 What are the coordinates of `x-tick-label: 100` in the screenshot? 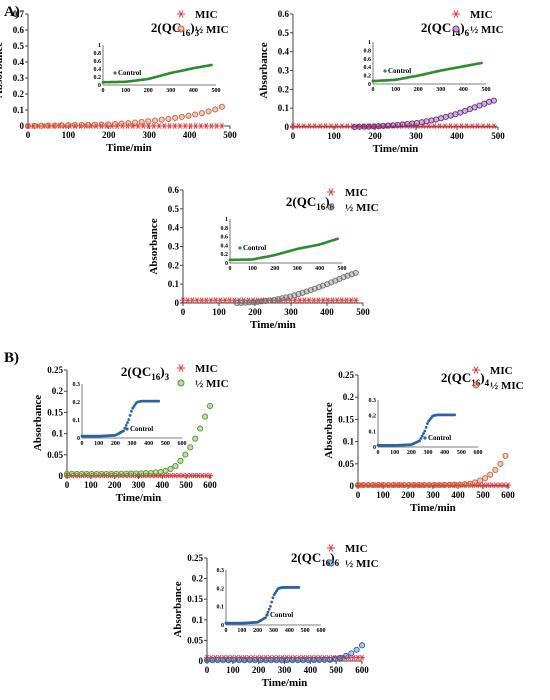 It's located at (91, 485).